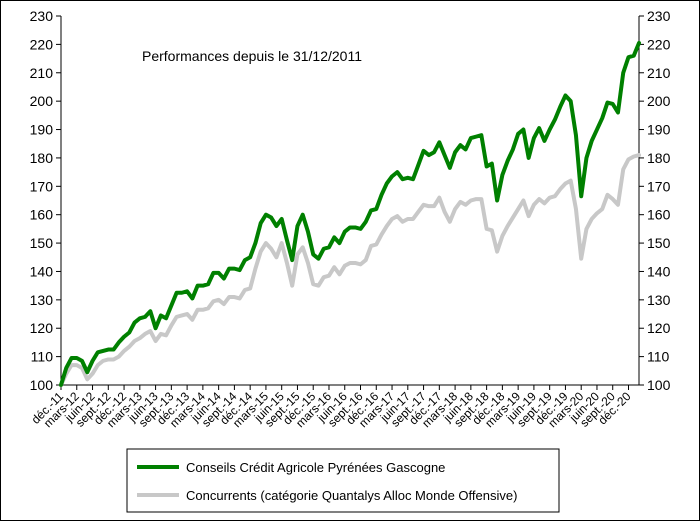 Image resolution: width=700 pixels, height=521 pixels. What do you see at coordinates (252, 56) in the screenshot?
I see `chart-title: Performances depuis le 31/12/2011` at bounding box center [252, 56].